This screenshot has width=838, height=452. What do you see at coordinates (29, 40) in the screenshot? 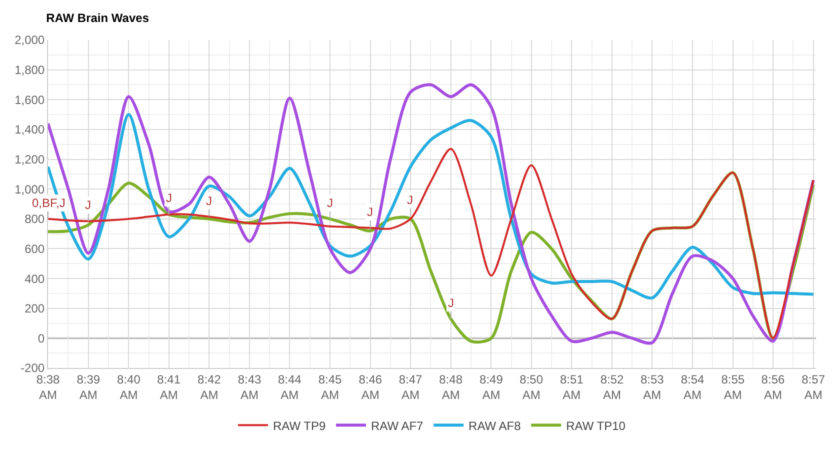
I see `y-tick-label: 2,000` at bounding box center [29, 40].